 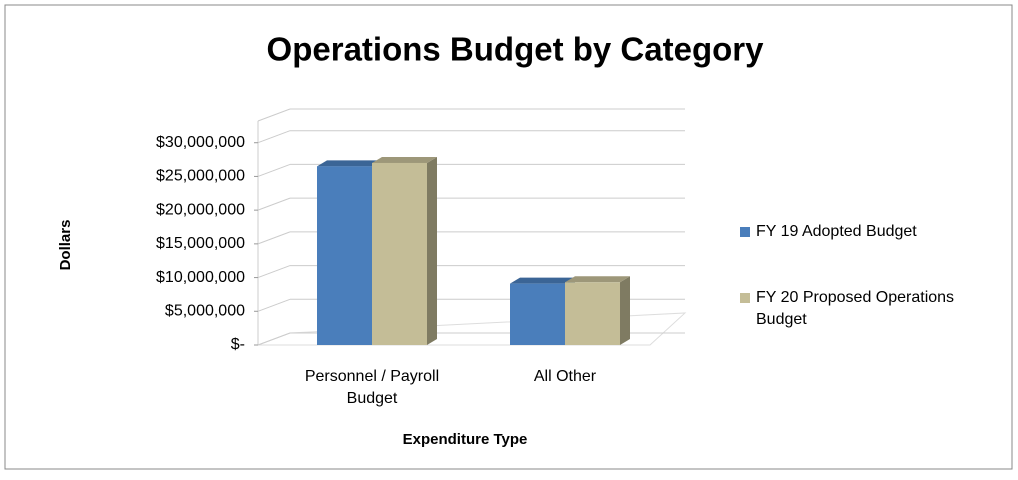 What do you see at coordinates (465, 439) in the screenshot?
I see `x-axis-title: Expenditure Type` at bounding box center [465, 439].